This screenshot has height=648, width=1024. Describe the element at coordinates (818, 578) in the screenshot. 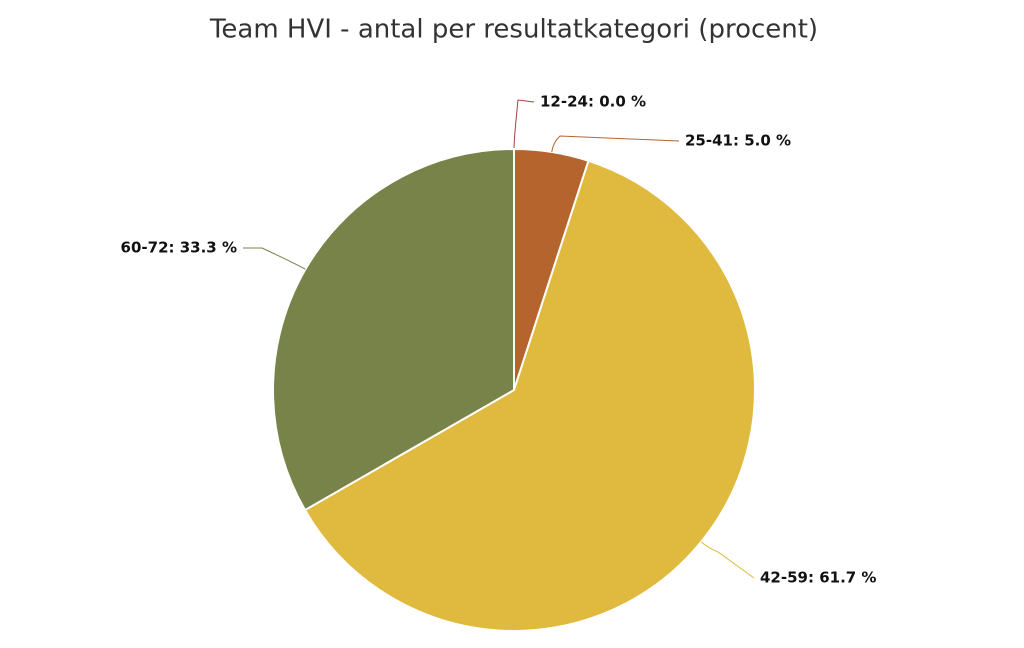

I see `data-label: 42-59: 61.7 %` at that location.